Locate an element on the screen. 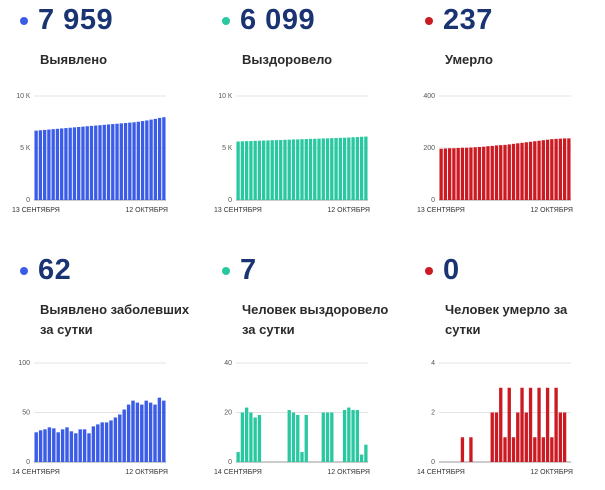 This screenshot has height=490, width=605. y-tick-label: 2 is located at coordinates (433, 413).